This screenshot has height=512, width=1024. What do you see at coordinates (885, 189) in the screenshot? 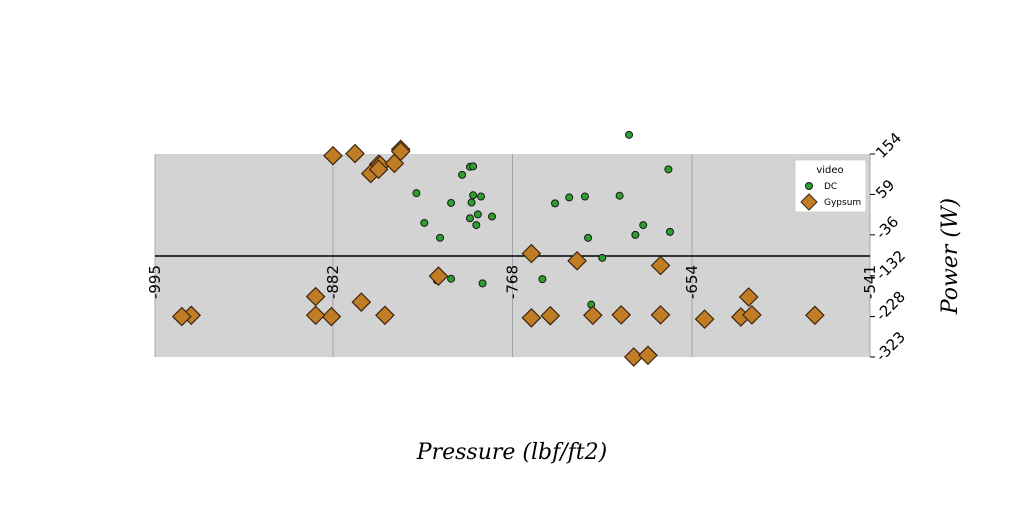
I see `y-tick-label: 59` at bounding box center [885, 189].